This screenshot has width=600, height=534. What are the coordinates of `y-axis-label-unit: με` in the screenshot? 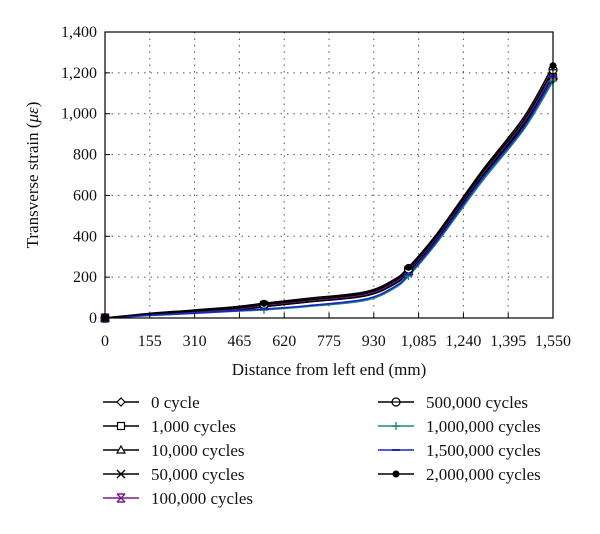 It's located at (32, 115).